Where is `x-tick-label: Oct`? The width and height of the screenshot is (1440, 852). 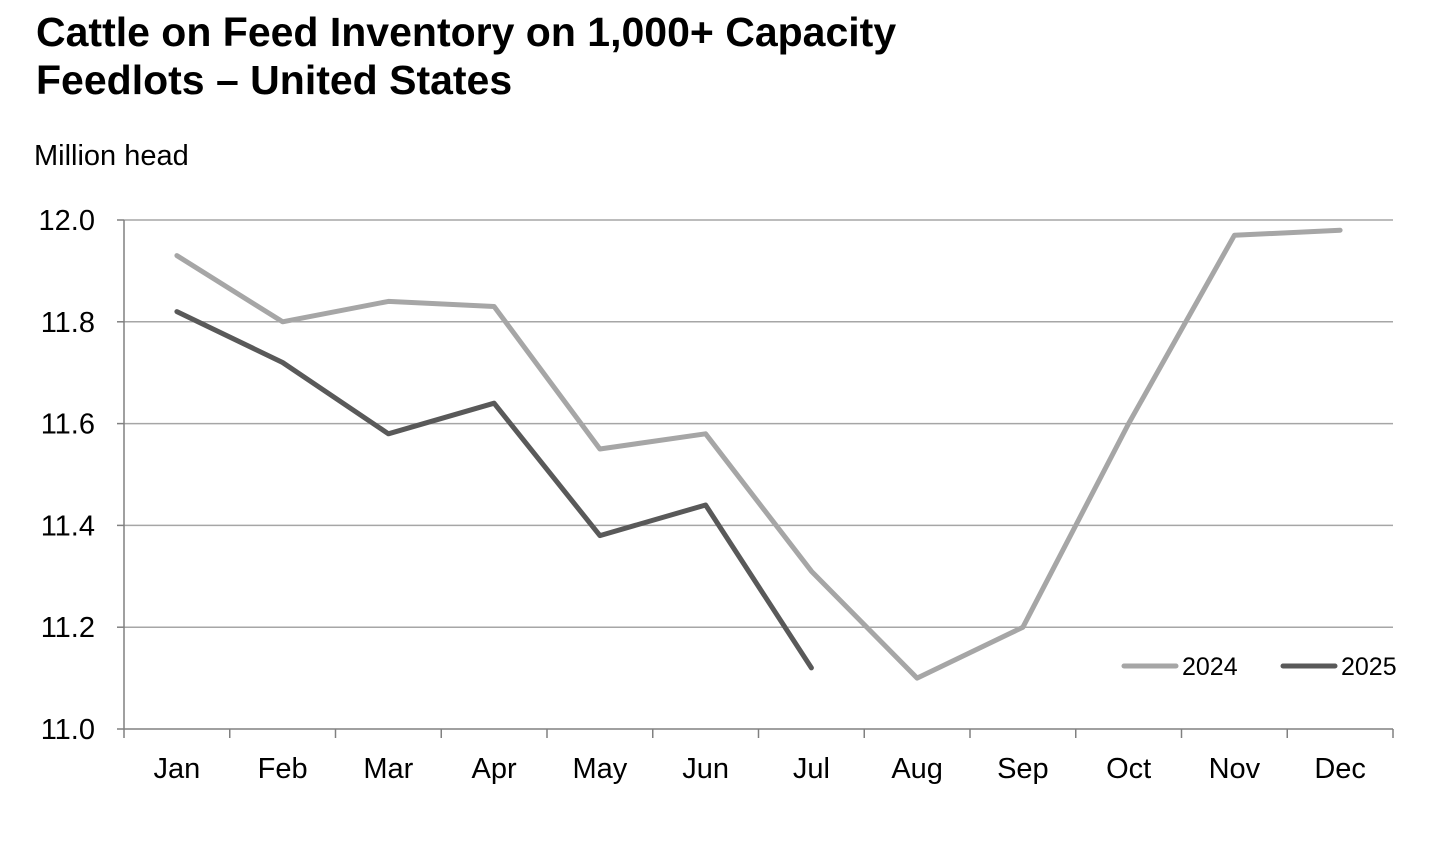
x-tick-label: Oct is located at coordinates (1128, 769).